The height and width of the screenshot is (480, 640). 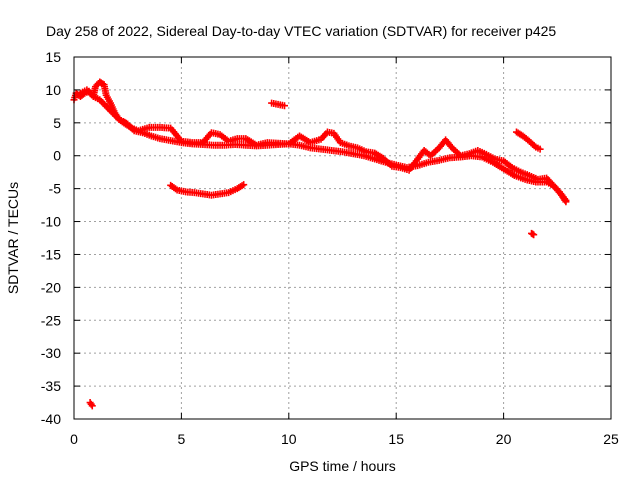 I want to click on series-dip-segment, so click(x=207, y=190).